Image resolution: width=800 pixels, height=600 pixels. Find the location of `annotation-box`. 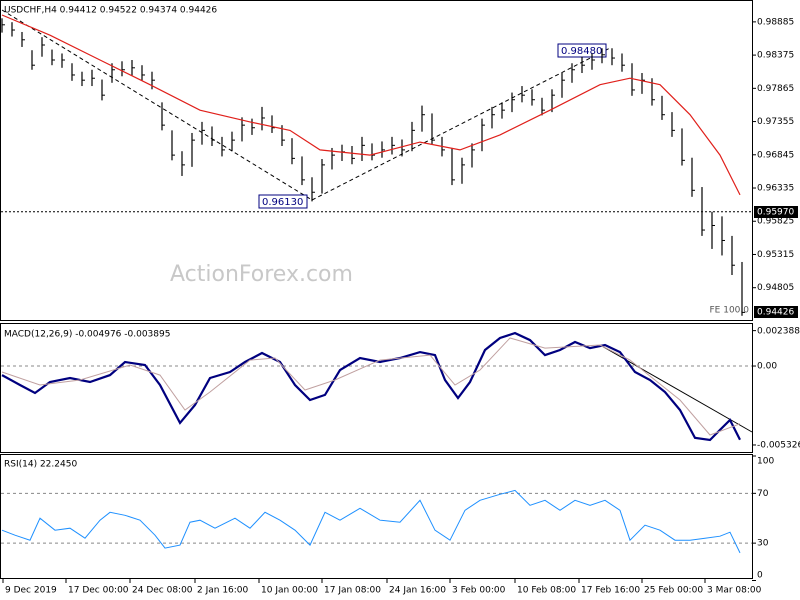

annotation-box is located at coordinates (283, 201).